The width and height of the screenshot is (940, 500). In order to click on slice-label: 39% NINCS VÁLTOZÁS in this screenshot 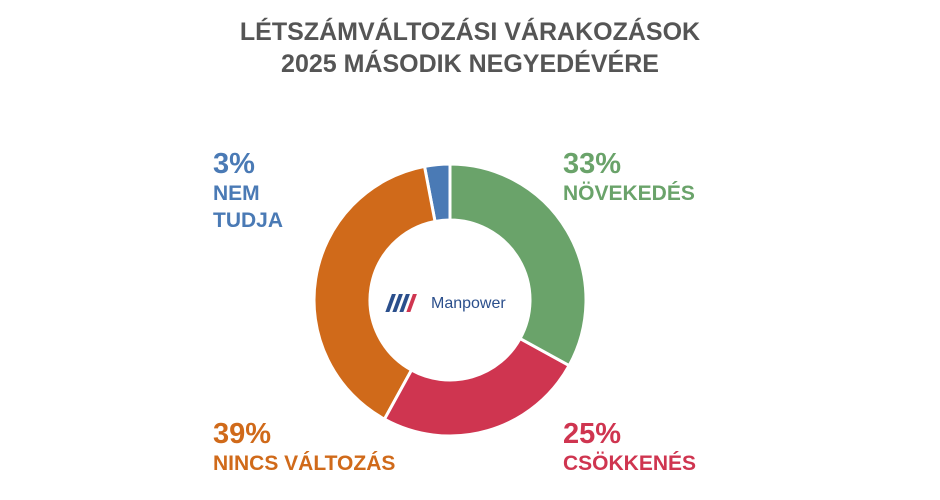, I will do `click(343, 447)`.